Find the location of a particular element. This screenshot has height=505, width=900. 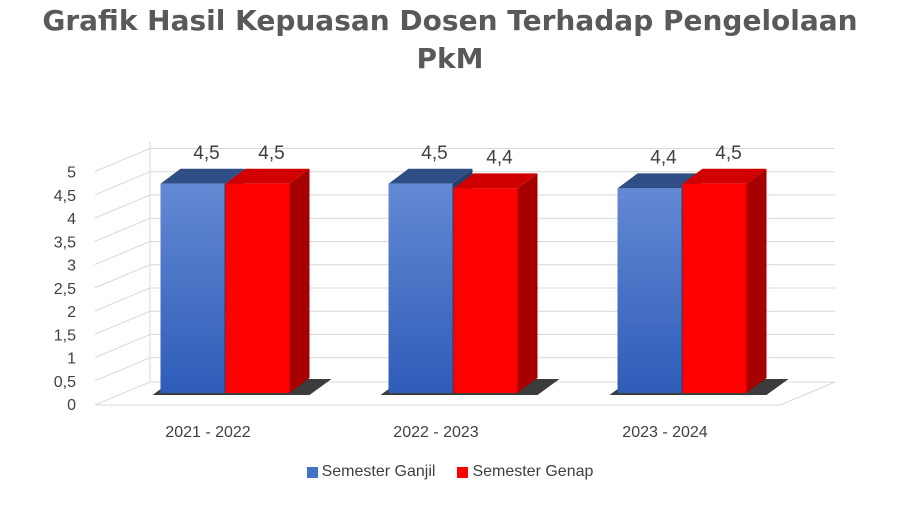

y-tick-label: 5 is located at coordinates (71, 173).